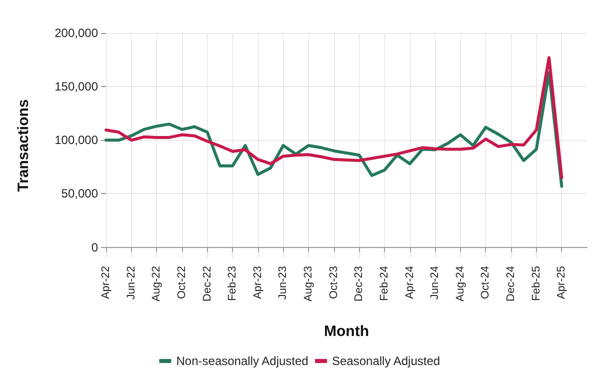 This screenshot has width=600, height=382. What do you see at coordinates (308, 284) in the screenshot?
I see `x-tick-label: Aug-23` at bounding box center [308, 284].